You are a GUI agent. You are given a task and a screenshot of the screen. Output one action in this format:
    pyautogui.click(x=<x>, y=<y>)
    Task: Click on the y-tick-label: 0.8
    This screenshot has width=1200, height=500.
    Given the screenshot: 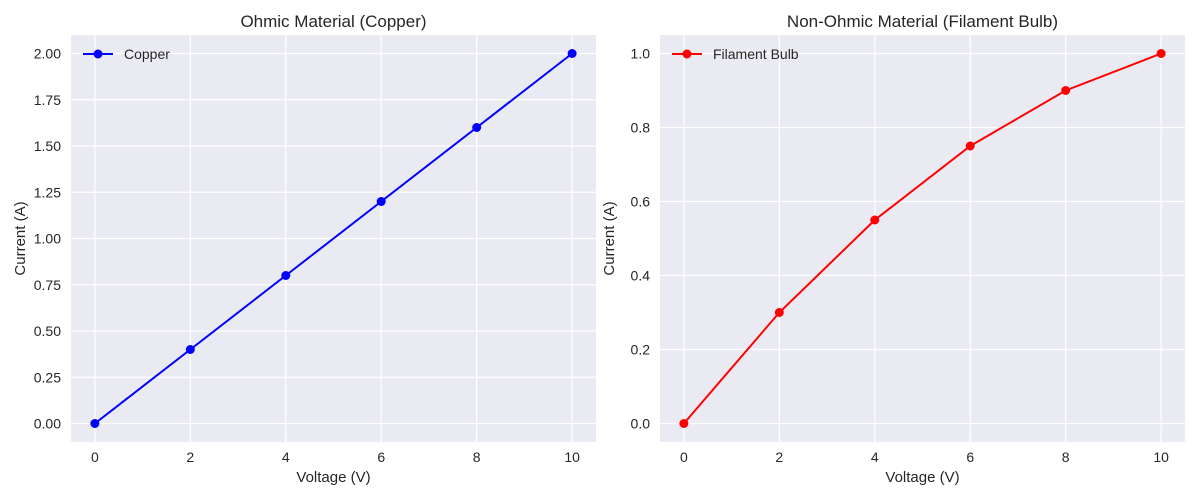 What is the action you would take?
    pyautogui.click(x=641, y=128)
    